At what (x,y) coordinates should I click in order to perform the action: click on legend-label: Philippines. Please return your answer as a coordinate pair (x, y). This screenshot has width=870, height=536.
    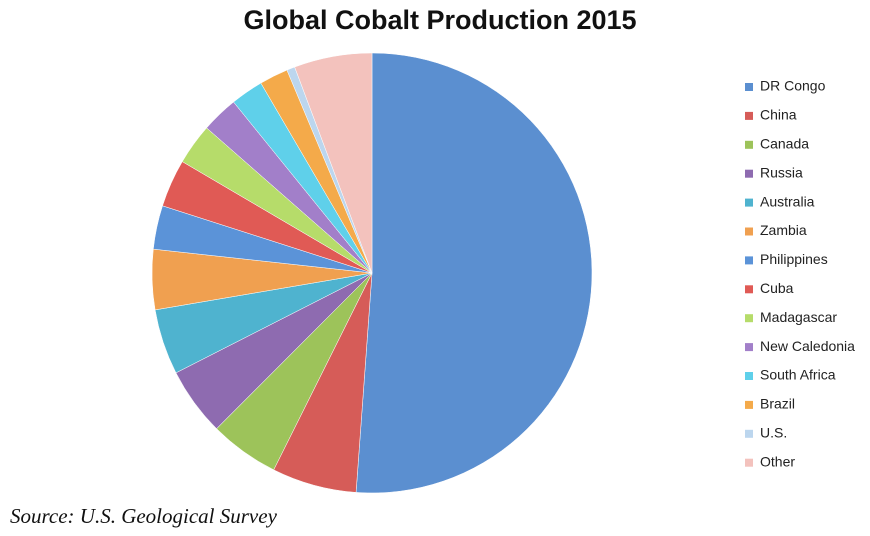
    Looking at the image, I should click on (794, 259).